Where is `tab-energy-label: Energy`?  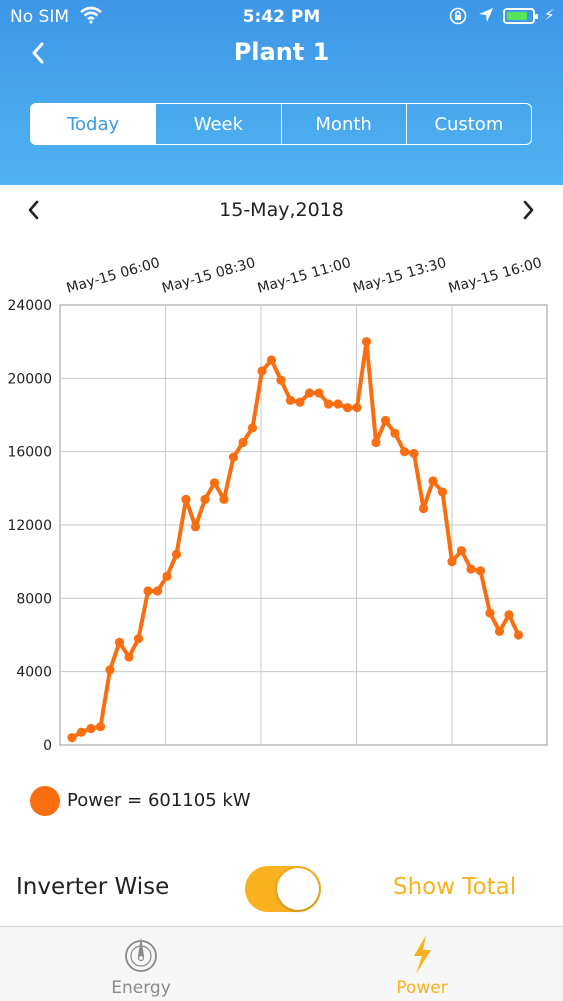
tab-energy-label: Energy is located at coordinates (141, 988).